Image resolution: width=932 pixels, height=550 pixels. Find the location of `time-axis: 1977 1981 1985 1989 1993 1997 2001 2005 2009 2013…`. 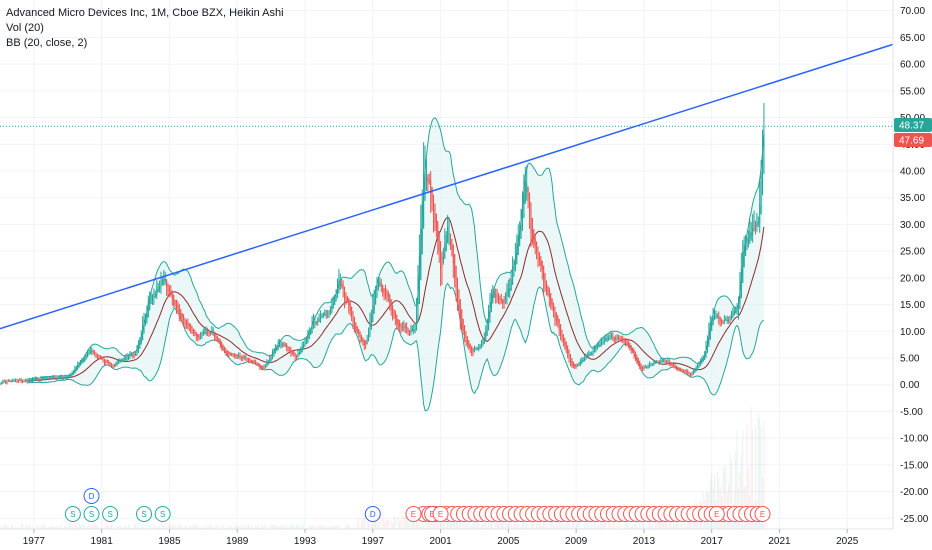

time-axis: 1977 1981 1985 1989 1993 1997 2001 2005 2009 2013… is located at coordinates (441, 538).